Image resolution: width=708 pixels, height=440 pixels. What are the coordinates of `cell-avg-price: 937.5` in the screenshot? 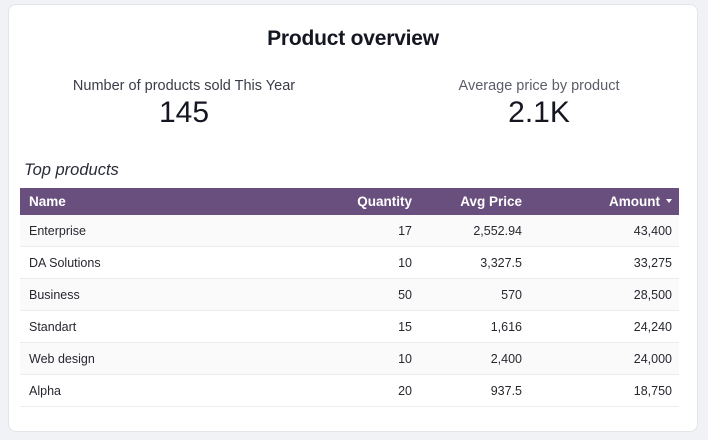 It's located at (506, 390).